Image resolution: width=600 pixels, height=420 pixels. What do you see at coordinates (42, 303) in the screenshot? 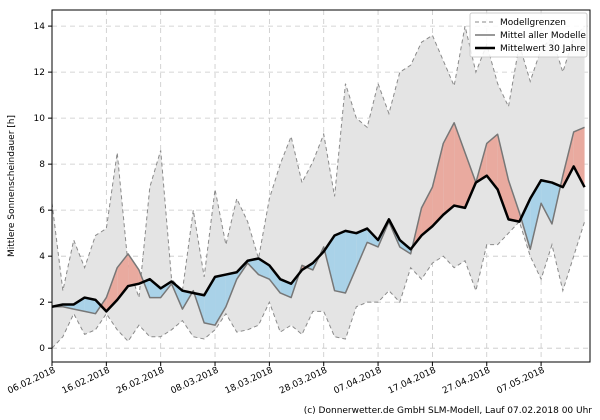
I see `y-tick-label: 2` at bounding box center [42, 303].